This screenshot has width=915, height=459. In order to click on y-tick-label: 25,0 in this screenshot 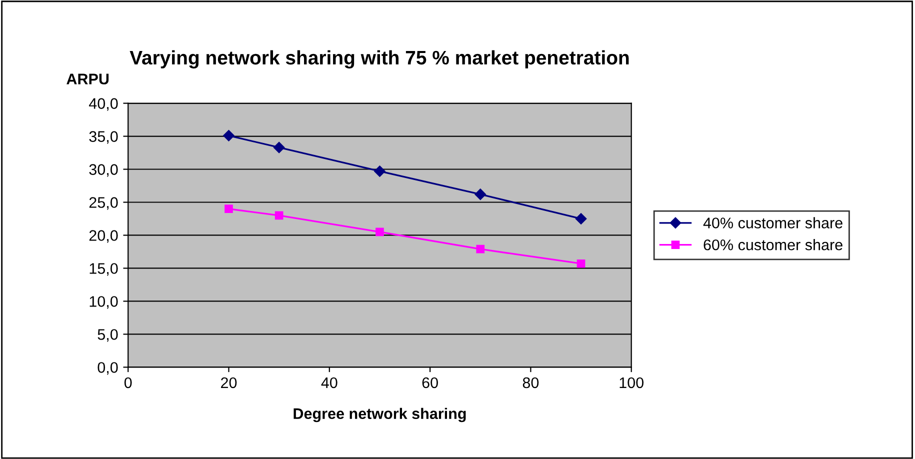, I will do `click(103, 203)`.